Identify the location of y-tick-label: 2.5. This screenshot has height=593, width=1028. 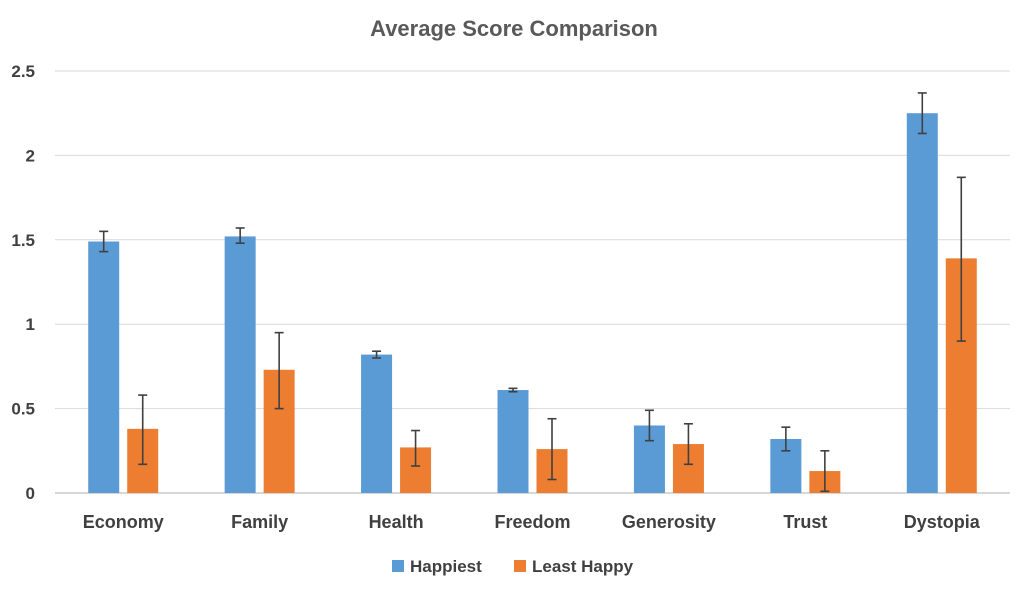
(23, 71).